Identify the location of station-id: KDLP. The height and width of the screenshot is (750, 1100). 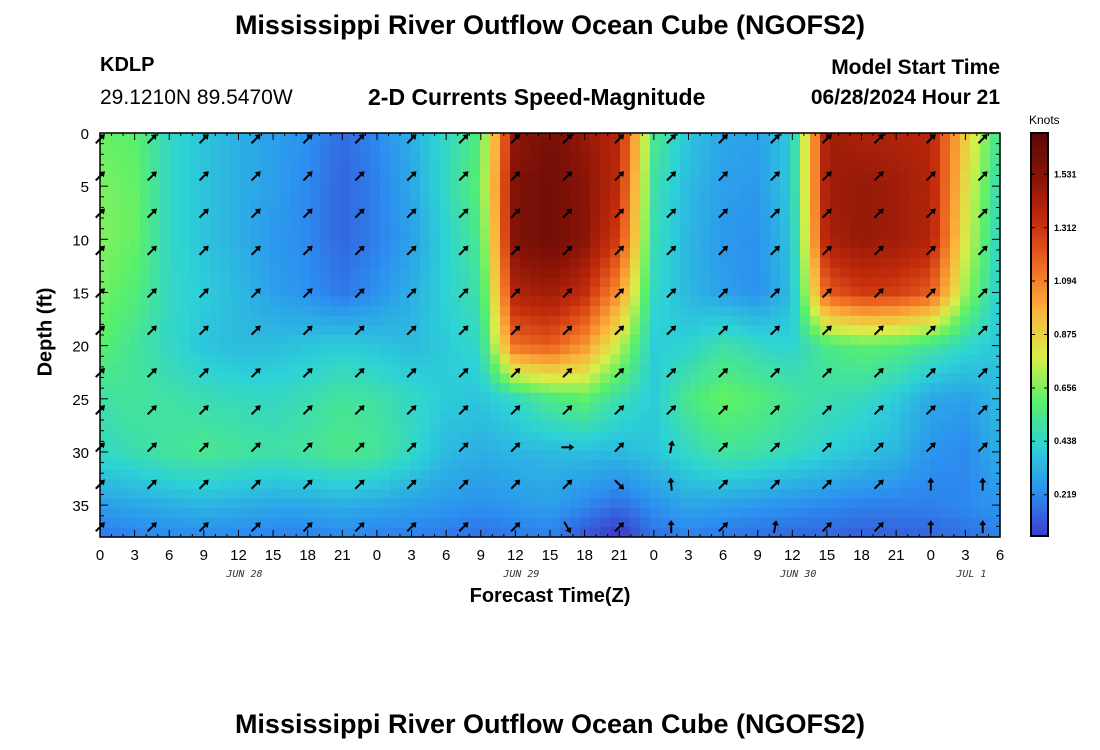
(127, 65).